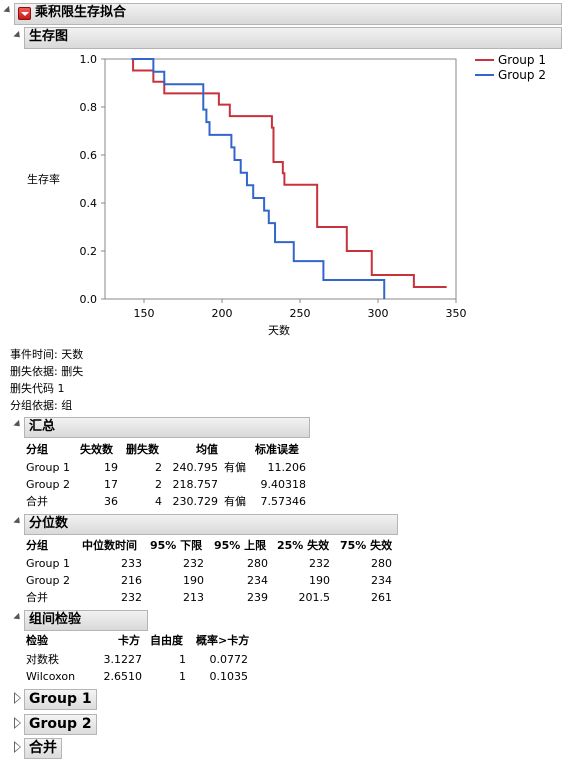 The height and width of the screenshot is (760, 564). What do you see at coordinates (166, 640) in the screenshot?
I see `tests-col-df: 自由度` at bounding box center [166, 640].